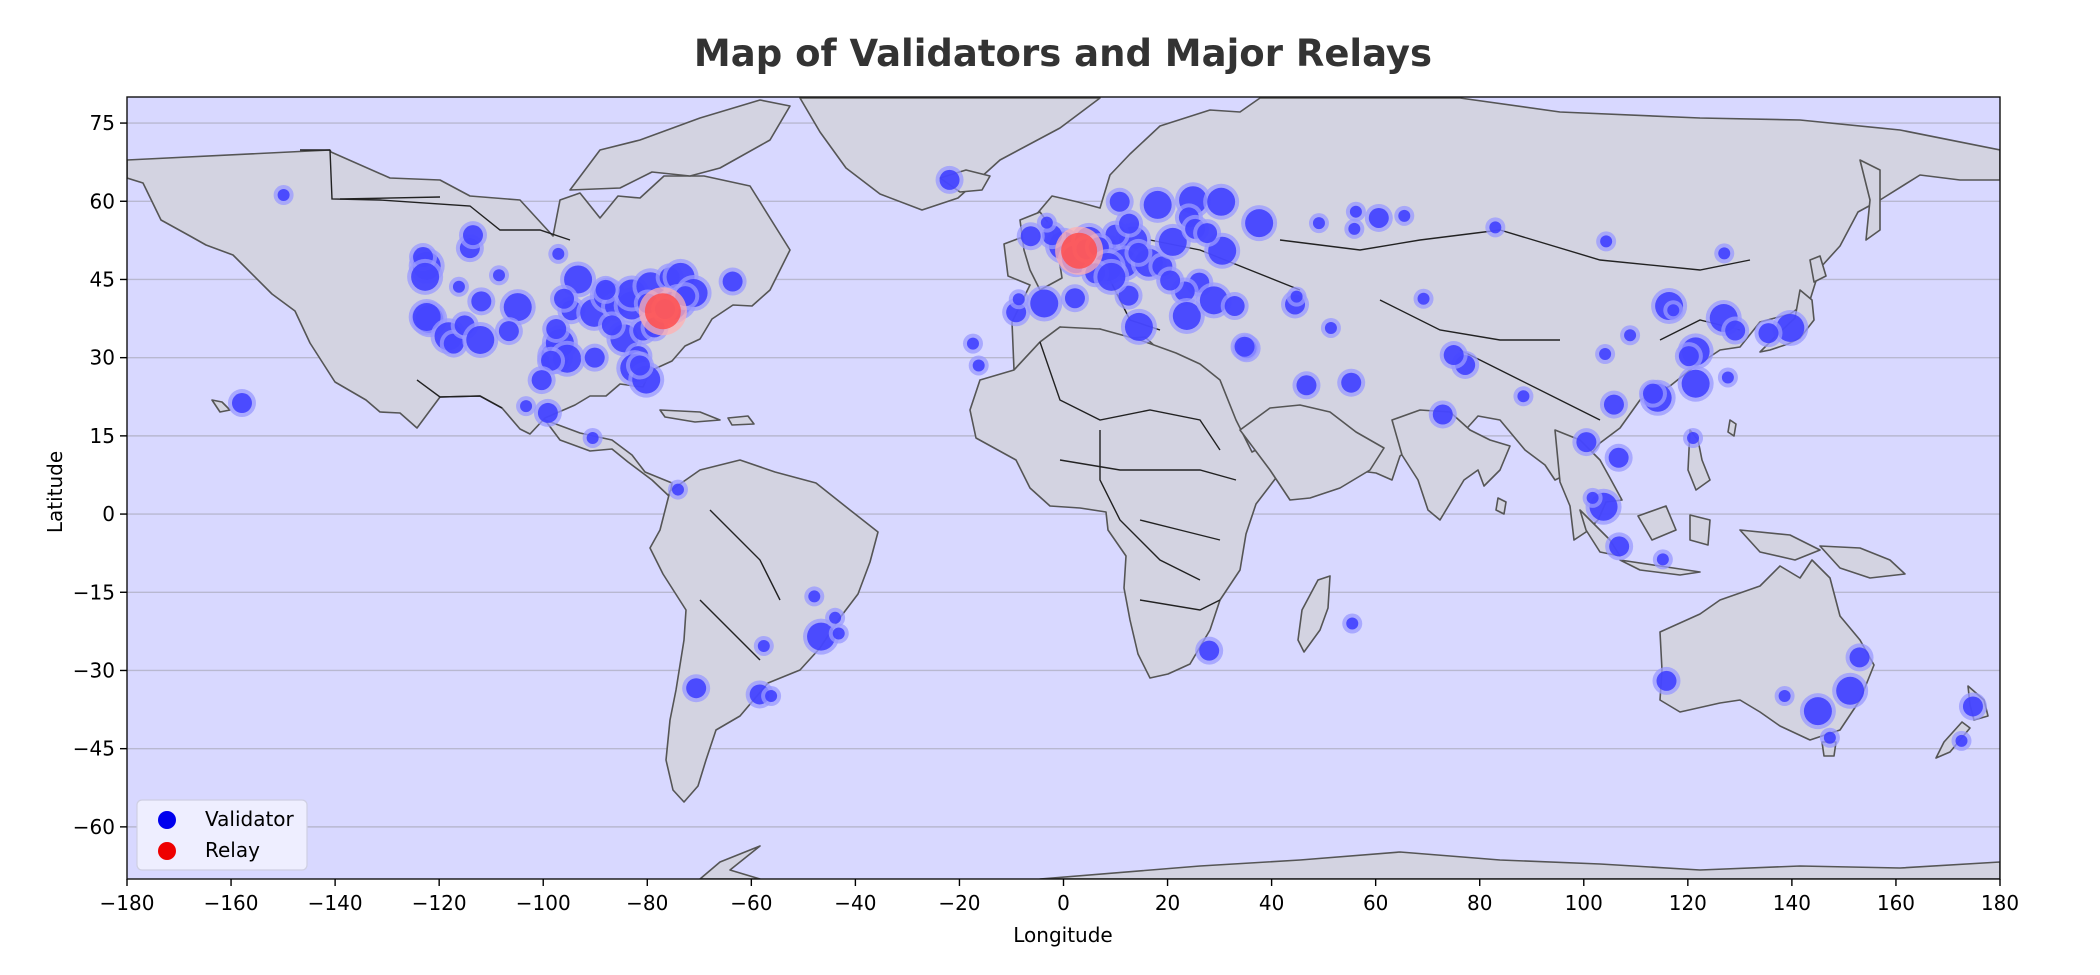 Image resolution: width=2100 pixels, height=975 pixels. Describe the element at coordinates (1862, 562) in the screenshot. I see `new-guinea` at that location.